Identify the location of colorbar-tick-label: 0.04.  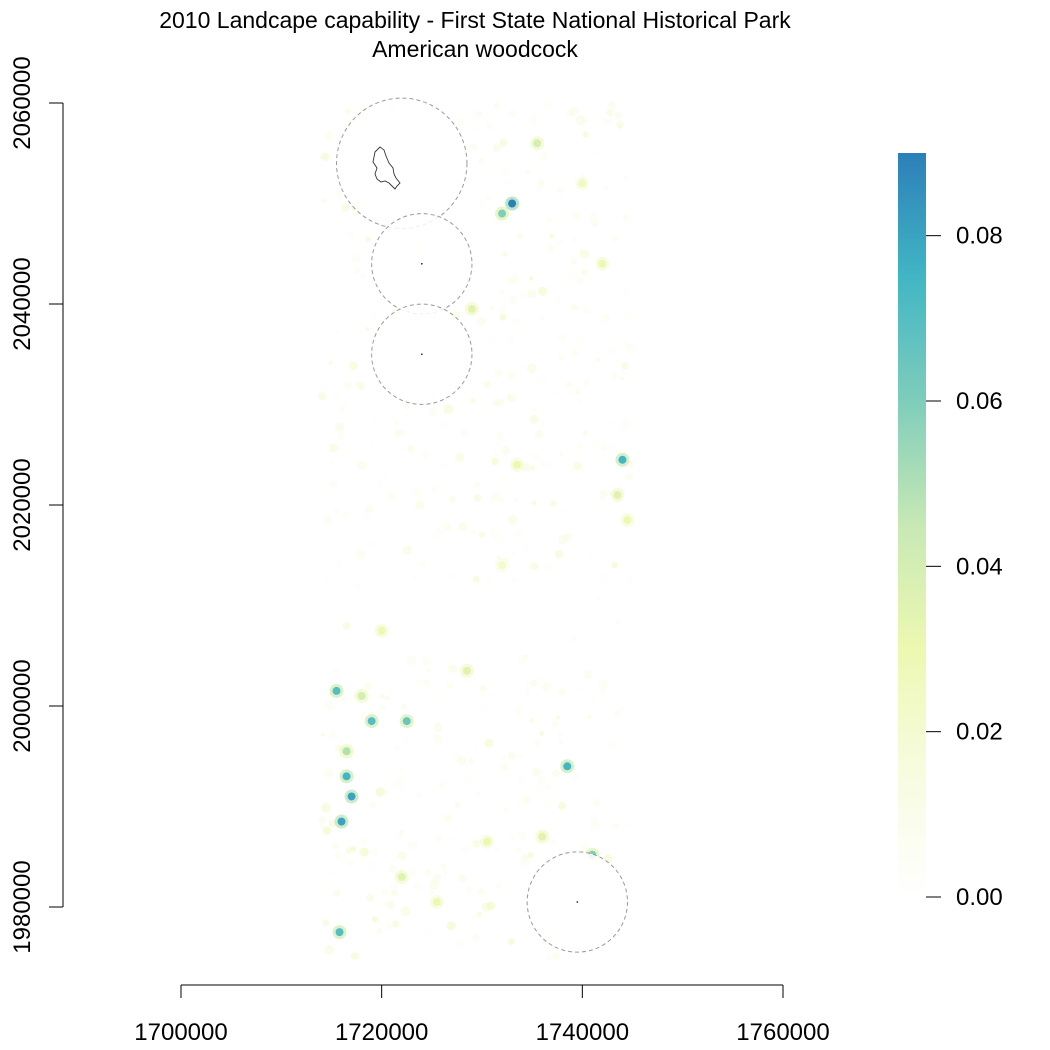
(979, 566).